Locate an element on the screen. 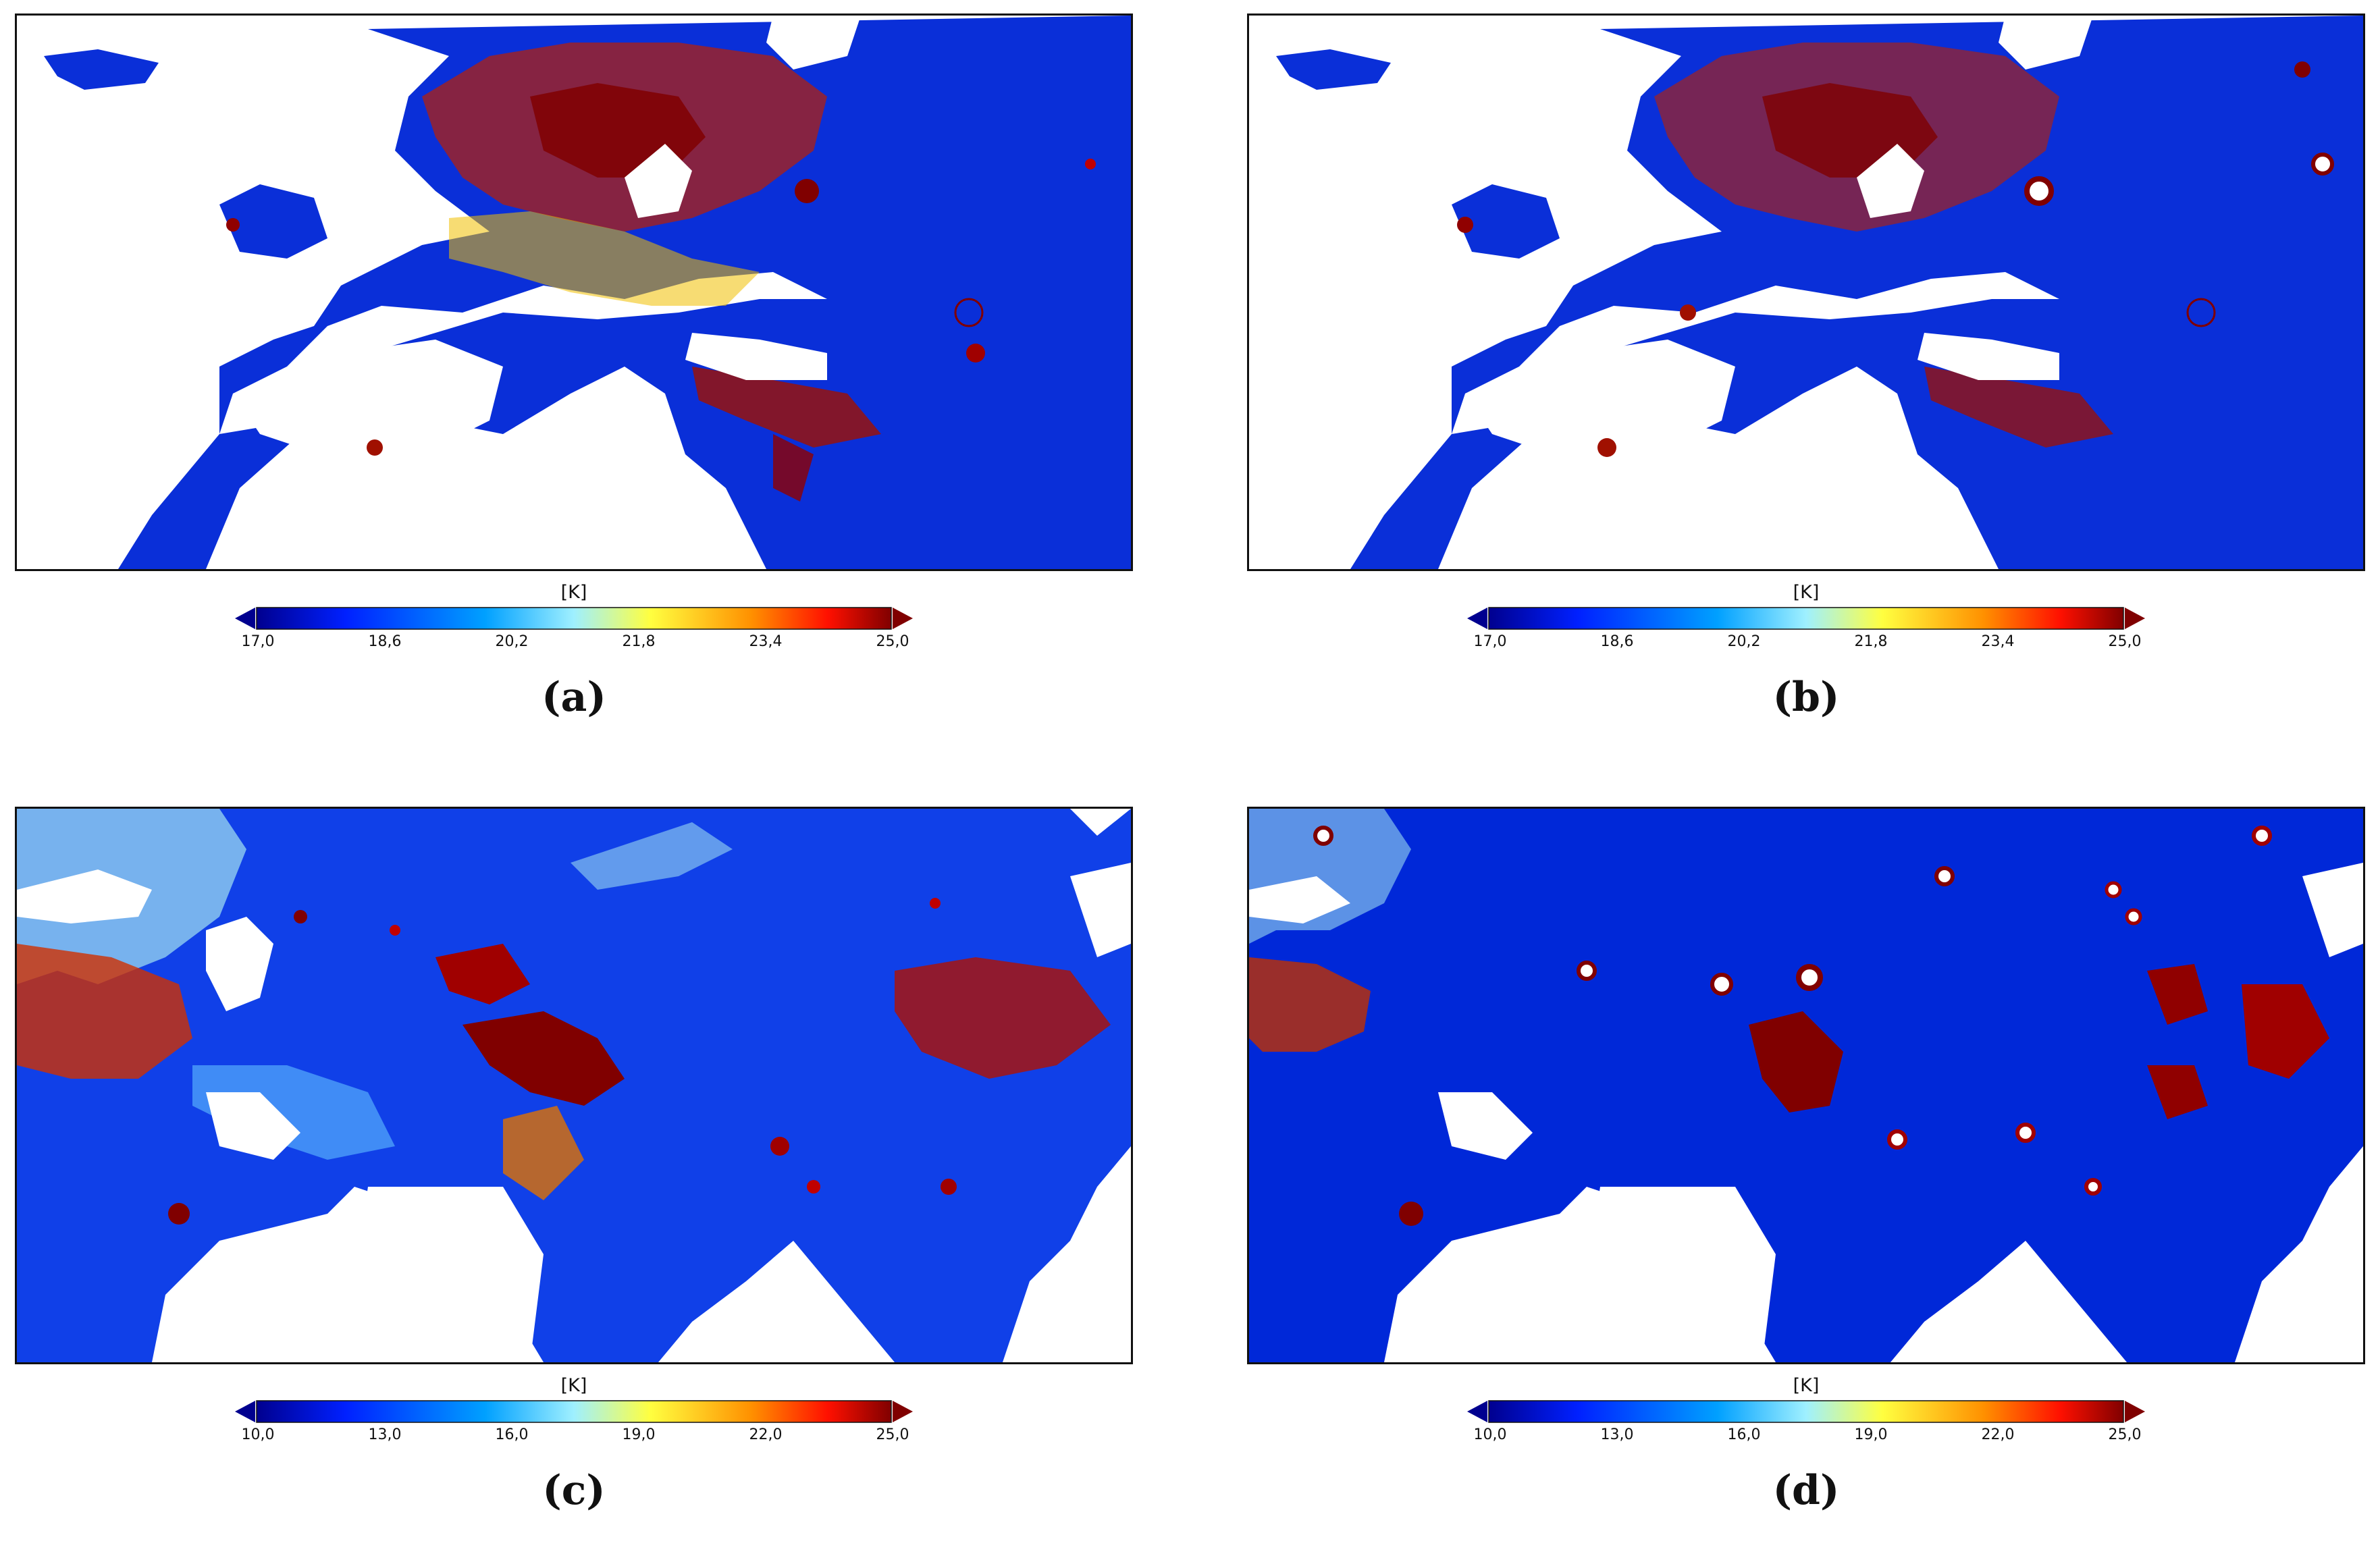 This screenshot has width=2380, height=1556. colorbar-extend-max-b is located at coordinates (2135, 618).